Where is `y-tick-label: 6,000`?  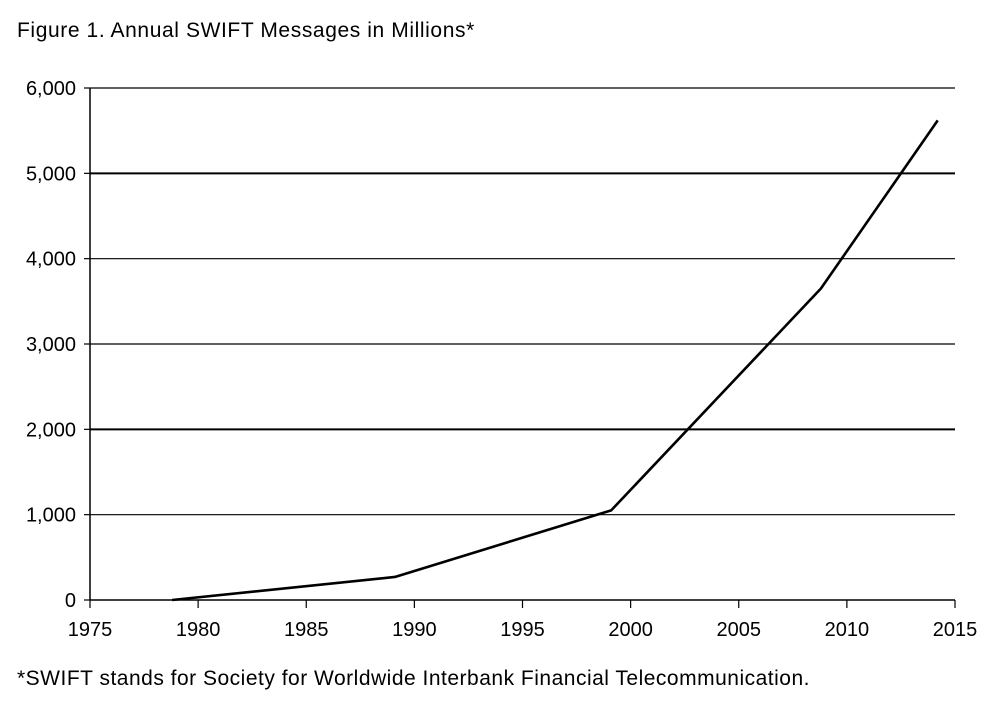
y-tick-label: 6,000 is located at coordinates (51, 89).